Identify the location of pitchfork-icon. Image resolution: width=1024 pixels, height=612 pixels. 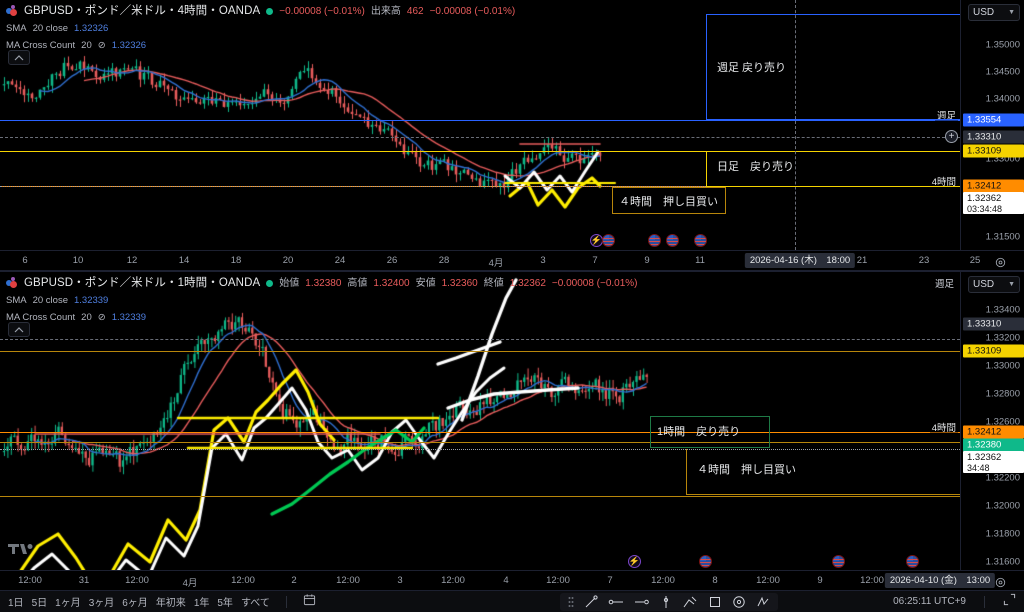
(690, 602).